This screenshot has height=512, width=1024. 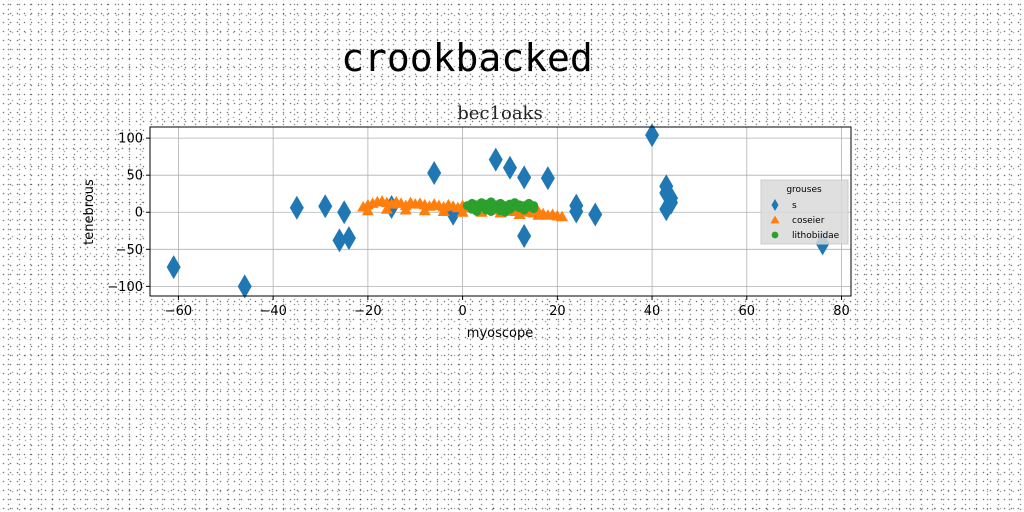 I want to click on y-tick-label: 50, so click(x=134, y=176).